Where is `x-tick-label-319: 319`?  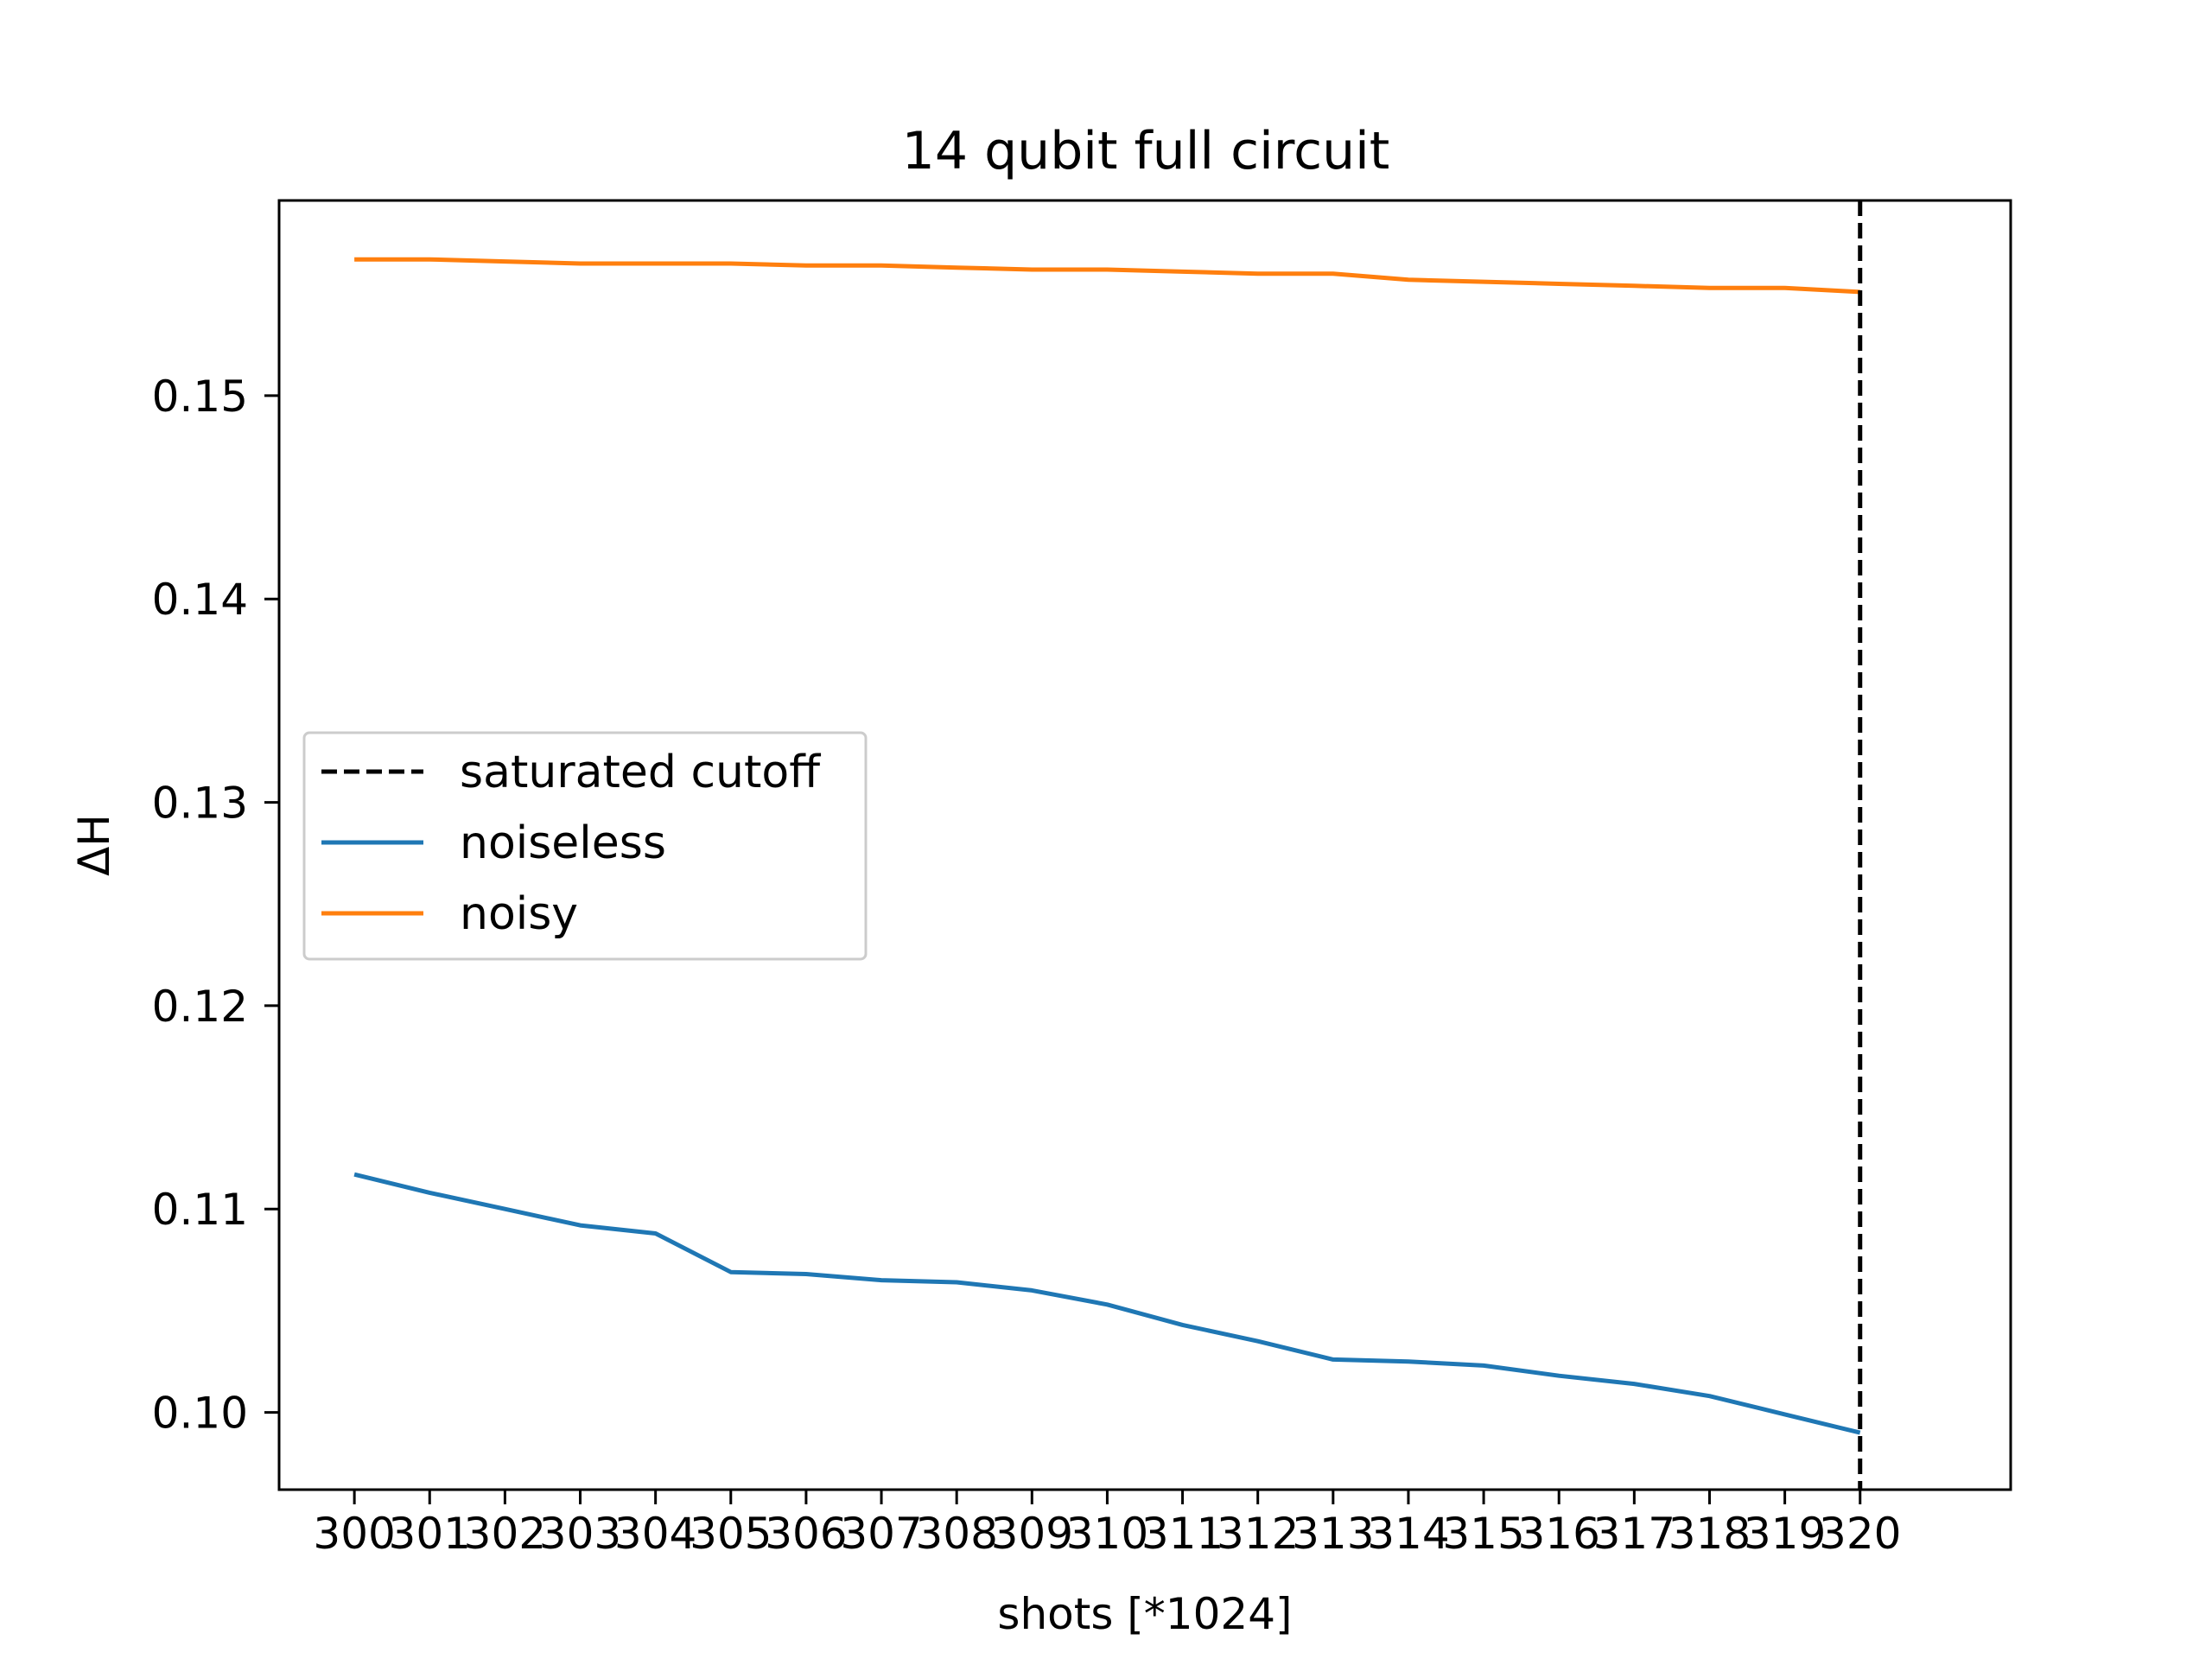
x-tick-label-319: 319 is located at coordinates (1785, 1534).